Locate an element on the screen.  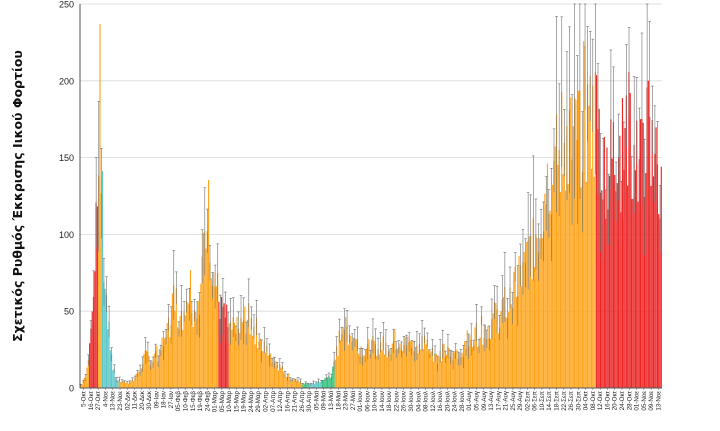
x-tick-label: 05-Μαρ is located at coordinates (222, 402).